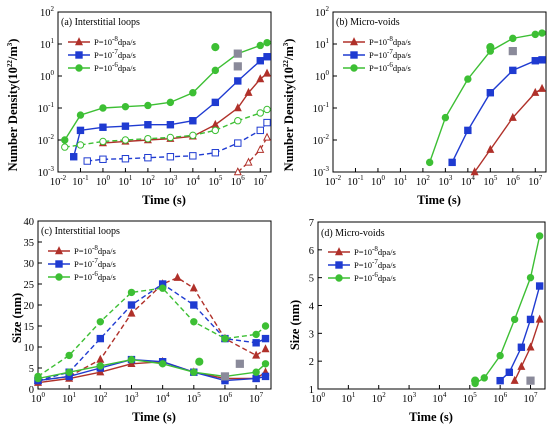 The image size is (550, 431). I want to click on y-tick-label: 10, so click(29, 348).